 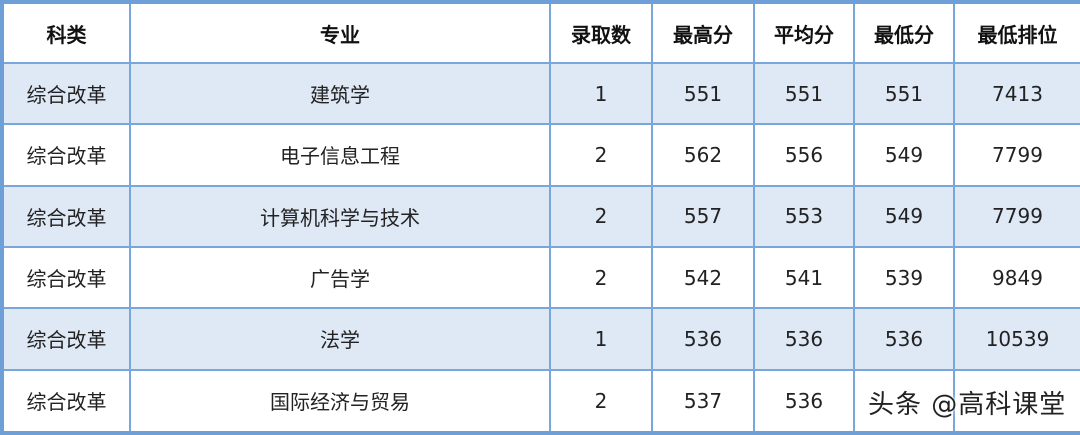 I want to click on column-header: 专业, so click(x=340, y=32).